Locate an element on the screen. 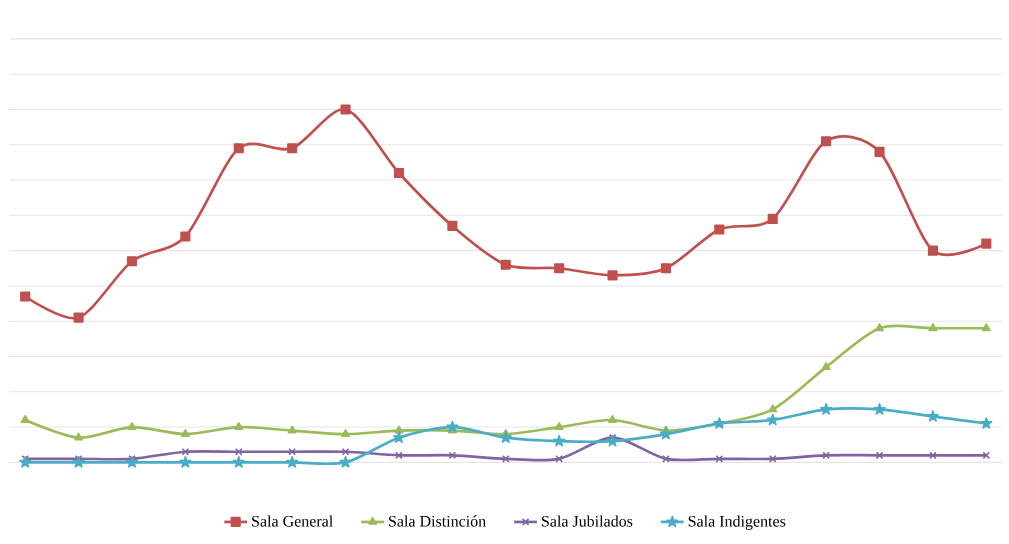 This screenshot has height=544, width=1009. legend-label: Sala General is located at coordinates (292, 521).